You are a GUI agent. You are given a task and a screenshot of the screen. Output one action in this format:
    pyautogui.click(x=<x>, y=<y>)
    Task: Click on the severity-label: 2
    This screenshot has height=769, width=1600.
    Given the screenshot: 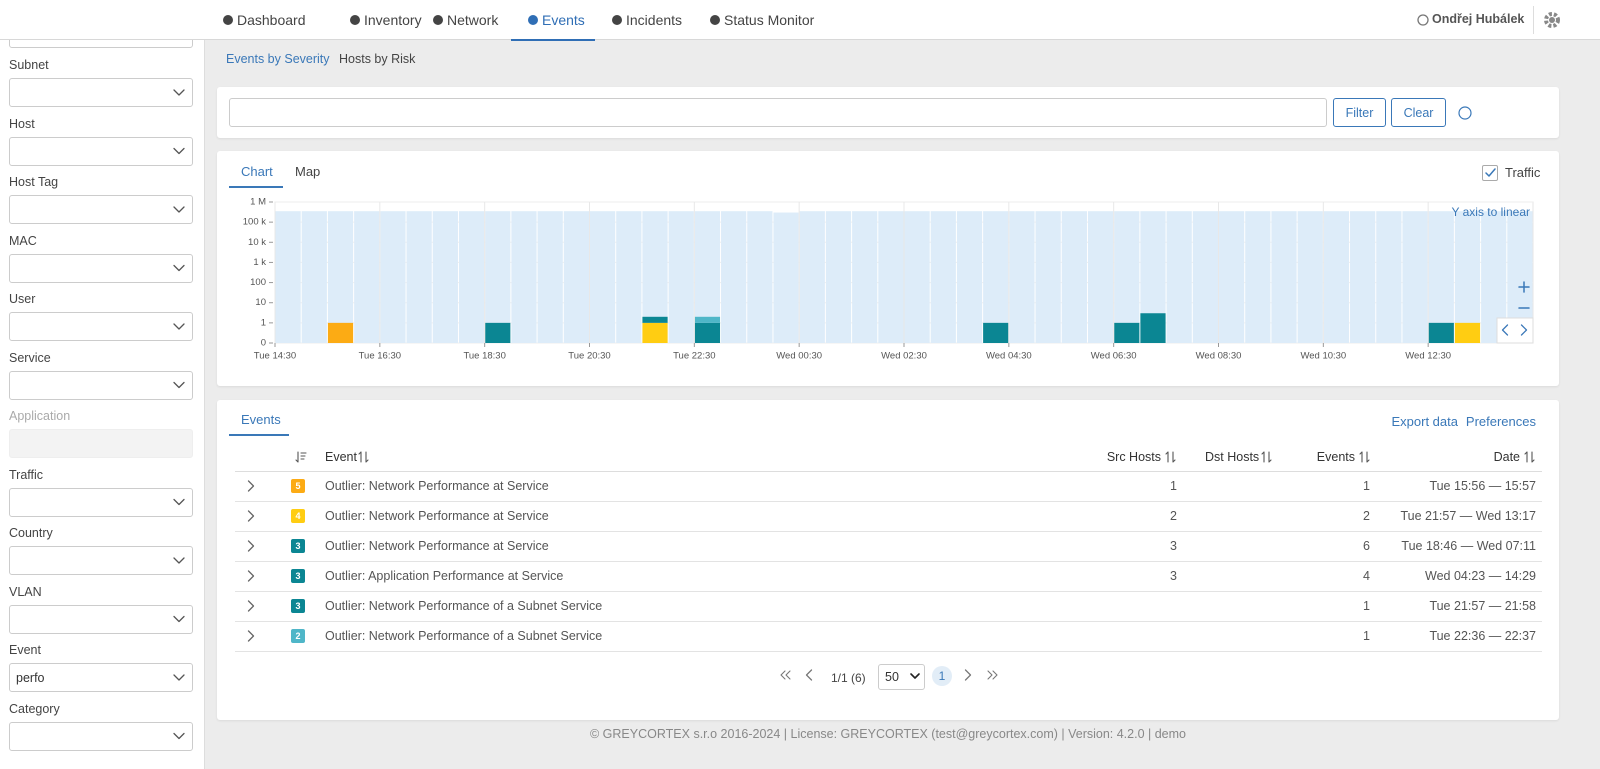 What is the action you would take?
    pyautogui.click(x=298, y=636)
    